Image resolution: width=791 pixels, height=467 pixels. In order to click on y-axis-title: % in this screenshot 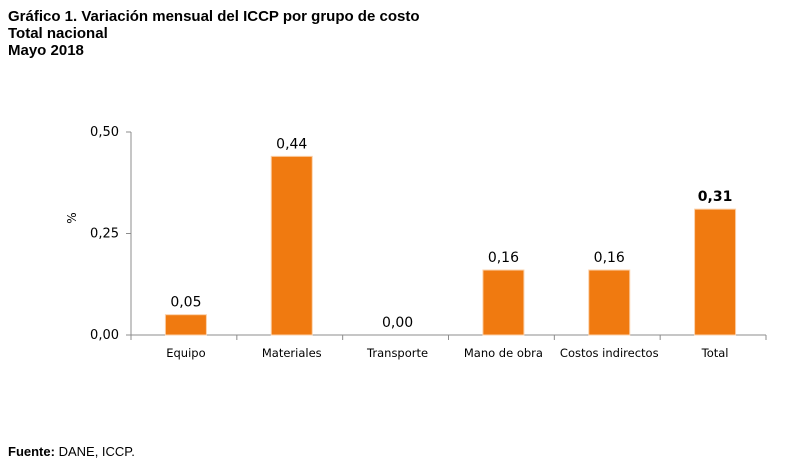, I will do `click(72, 217)`.